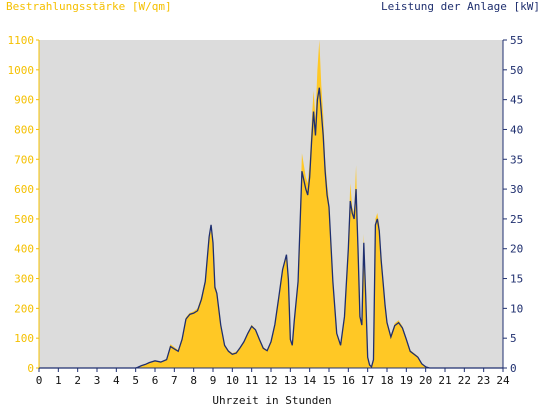 This screenshot has height=408, width=544. I want to click on x-tick-label: 17, so click(367, 380).